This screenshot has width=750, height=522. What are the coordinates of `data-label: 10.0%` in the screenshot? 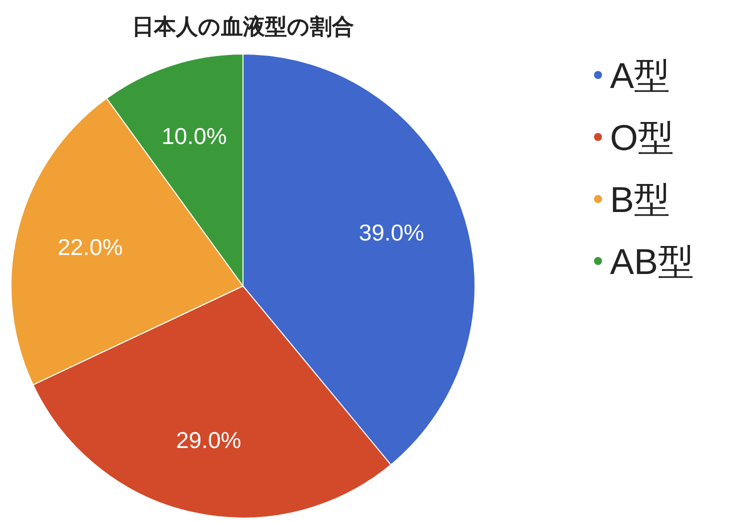 It's located at (194, 135).